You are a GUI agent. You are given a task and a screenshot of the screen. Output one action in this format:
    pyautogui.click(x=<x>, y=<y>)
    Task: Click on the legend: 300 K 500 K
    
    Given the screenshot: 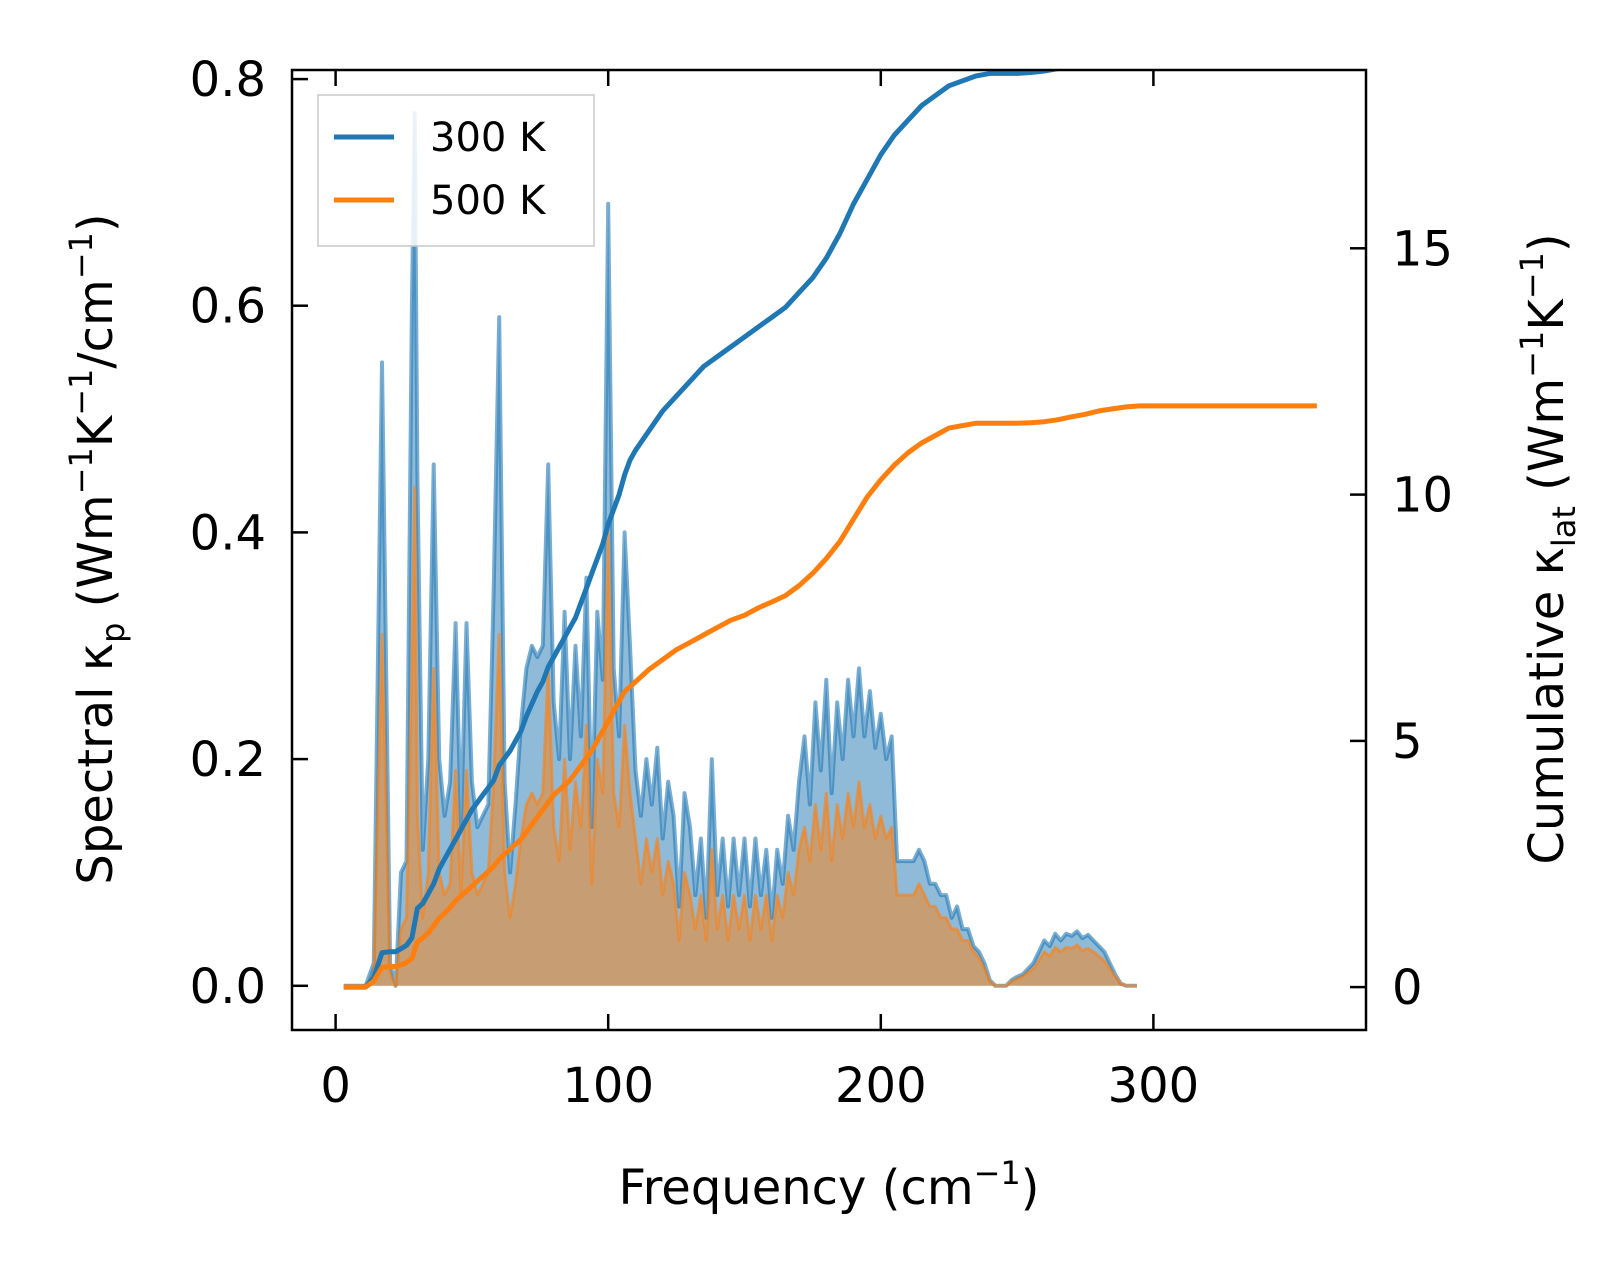 What is the action you would take?
    pyautogui.click(x=456, y=170)
    